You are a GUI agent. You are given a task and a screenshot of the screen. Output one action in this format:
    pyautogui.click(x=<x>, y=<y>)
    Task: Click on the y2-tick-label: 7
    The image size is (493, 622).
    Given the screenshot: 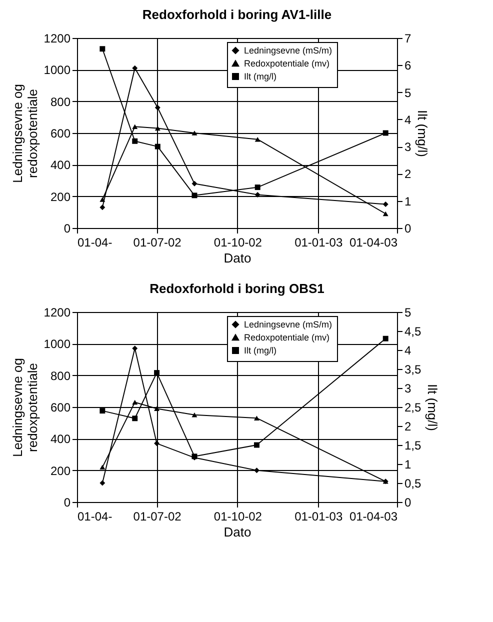 What is the action you would take?
    pyautogui.click(x=408, y=39)
    